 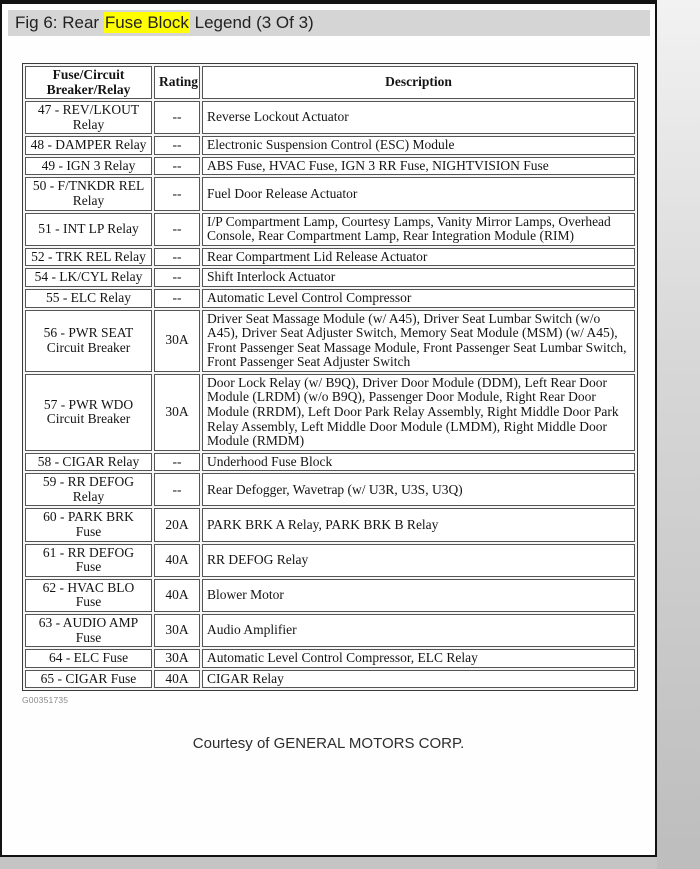 What do you see at coordinates (88, 257) in the screenshot?
I see `fuse-name-cell: 52 - TRK REL Relay` at bounding box center [88, 257].